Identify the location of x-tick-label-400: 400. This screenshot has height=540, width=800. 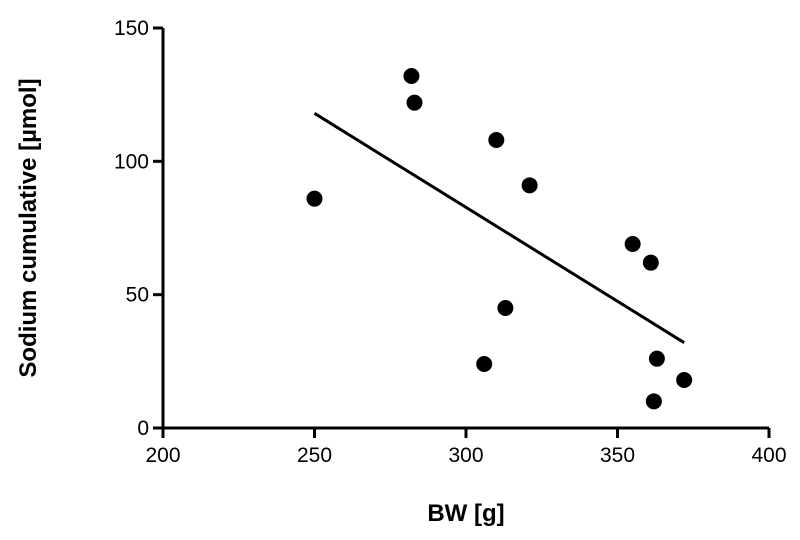
(768, 455).